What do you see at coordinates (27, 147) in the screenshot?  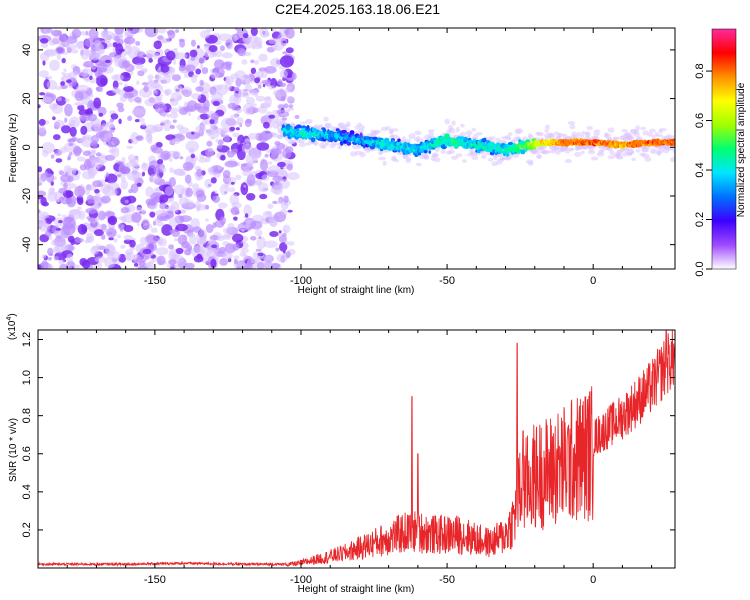 I see `y-tick-label: 0` at bounding box center [27, 147].